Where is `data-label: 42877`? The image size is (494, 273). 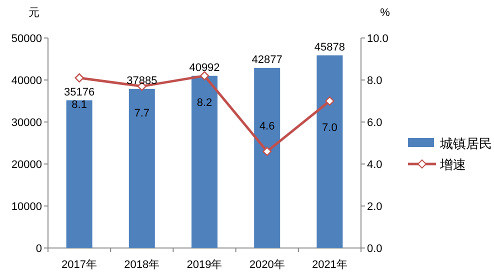
data-label: 42877 is located at coordinates (267, 60).